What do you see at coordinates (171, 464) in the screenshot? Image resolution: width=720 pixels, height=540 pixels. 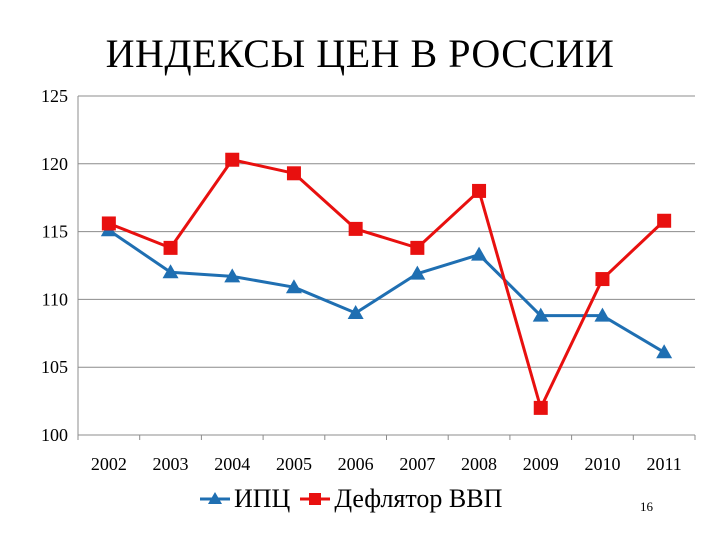 I see `x-tick-label: 2003` at bounding box center [171, 464].